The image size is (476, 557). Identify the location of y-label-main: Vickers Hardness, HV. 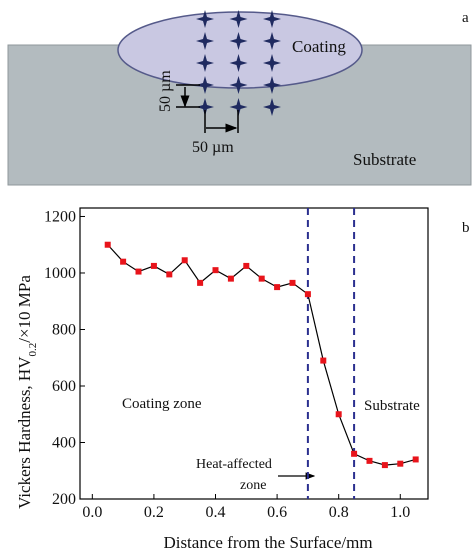
(24, 432).